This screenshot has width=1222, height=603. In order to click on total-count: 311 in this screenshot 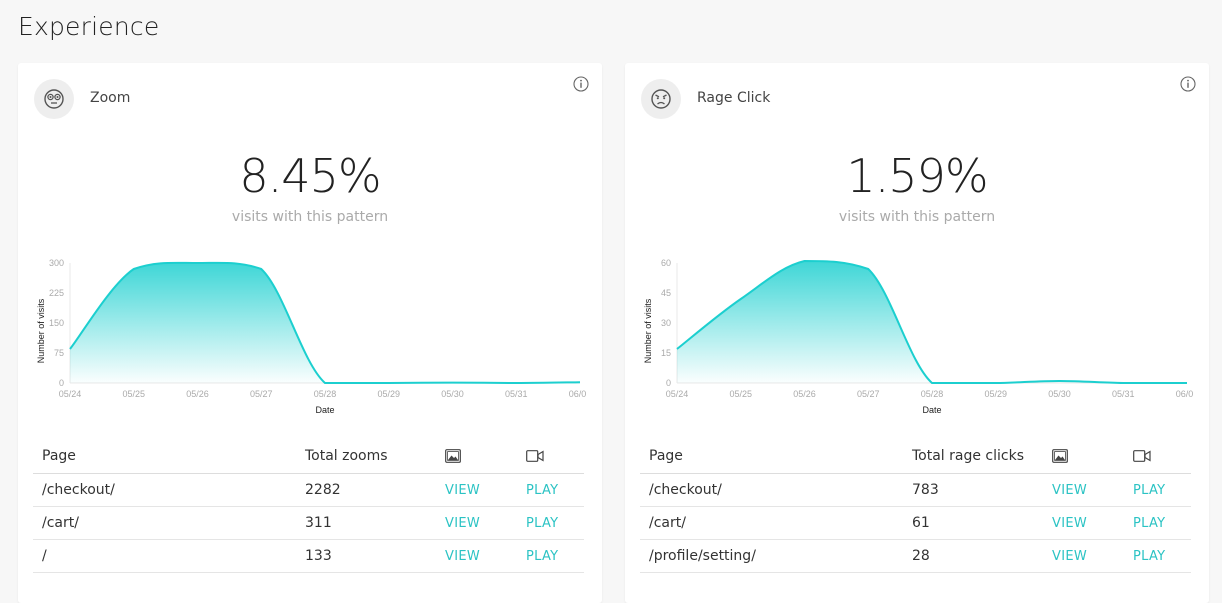, I will do `click(366, 523)`.